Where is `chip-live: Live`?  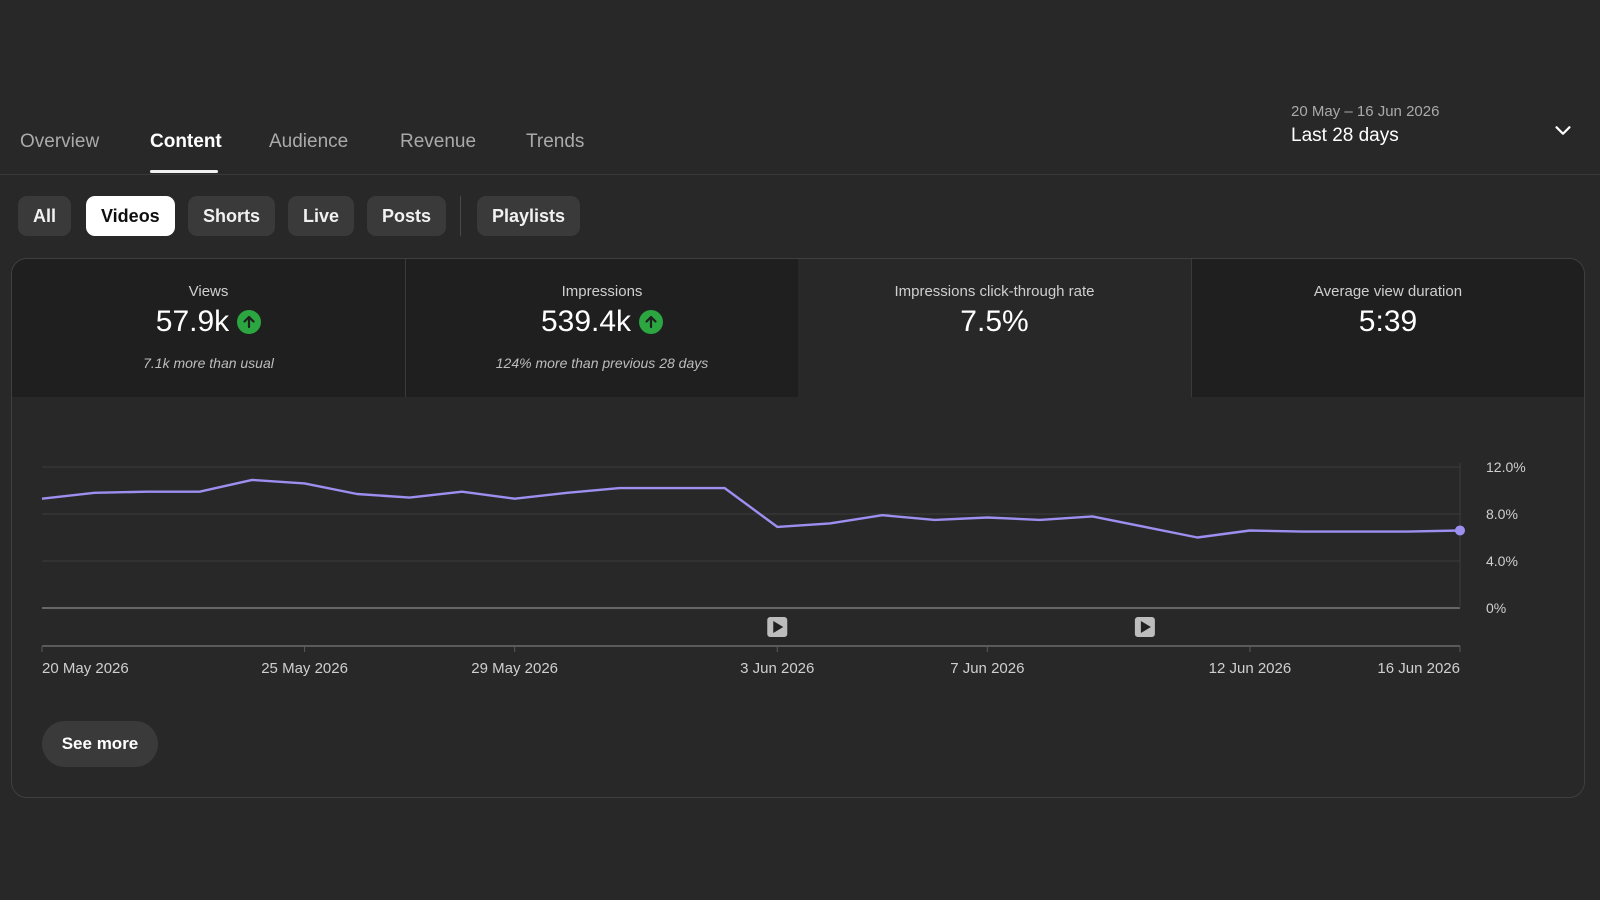
chip-live: Live is located at coordinates (321, 216).